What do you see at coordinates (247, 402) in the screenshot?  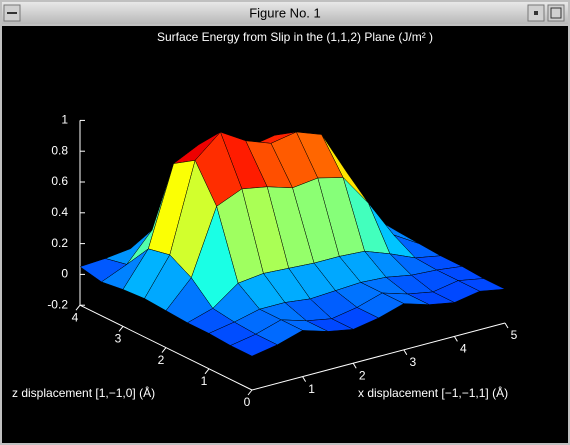 I see `y-tick-label: 0` at bounding box center [247, 402].